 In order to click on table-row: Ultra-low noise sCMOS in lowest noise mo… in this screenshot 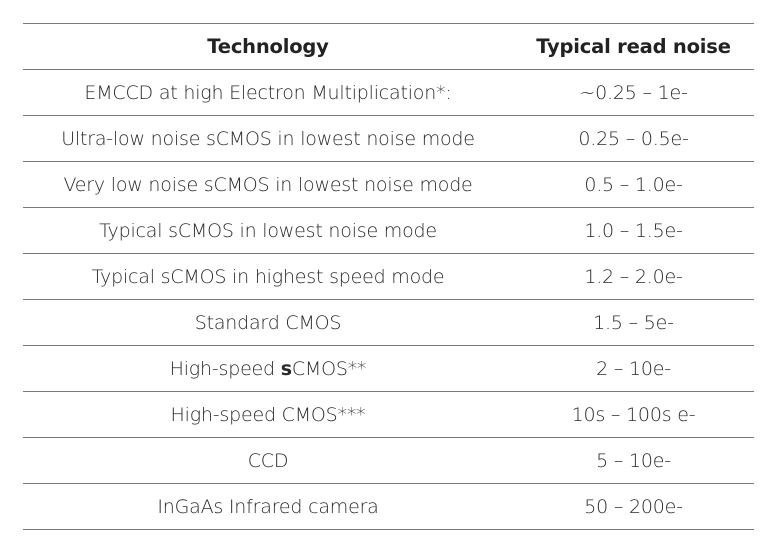, I will do `click(388, 139)`.